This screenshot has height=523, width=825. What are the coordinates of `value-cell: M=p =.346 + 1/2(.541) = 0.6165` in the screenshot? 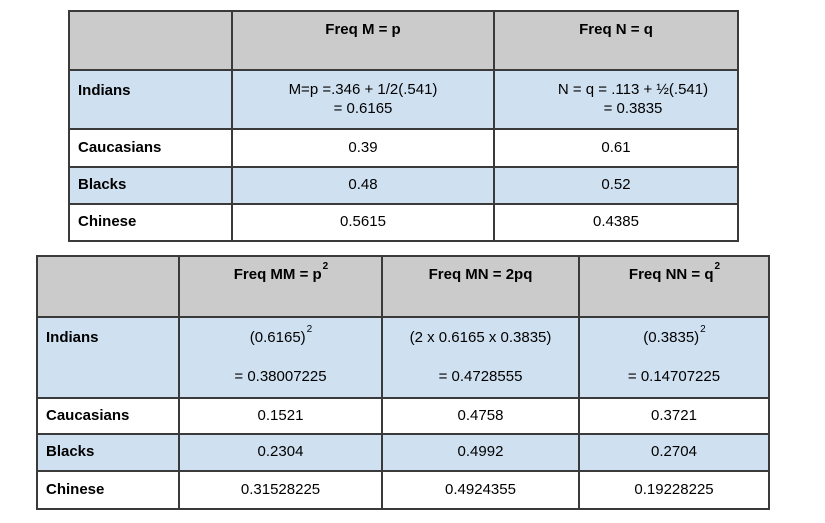 It's located at (363, 99).